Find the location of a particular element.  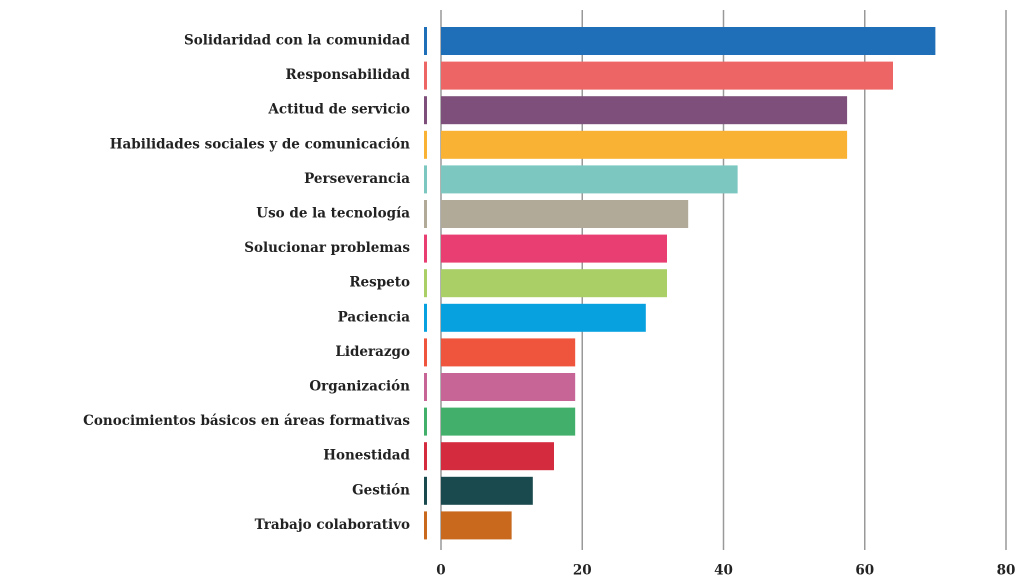

y-tick-label: Solucionar problemas is located at coordinates (327, 248).